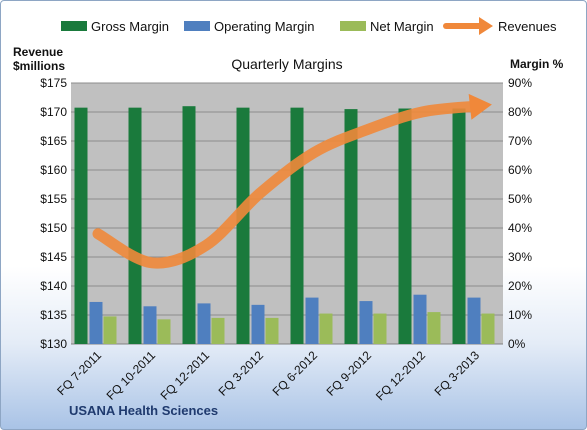 Image resolution: width=587 pixels, height=430 pixels. Describe the element at coordinates (353, 26) in the screenshot. I see `legend-swatch-net` at that location.